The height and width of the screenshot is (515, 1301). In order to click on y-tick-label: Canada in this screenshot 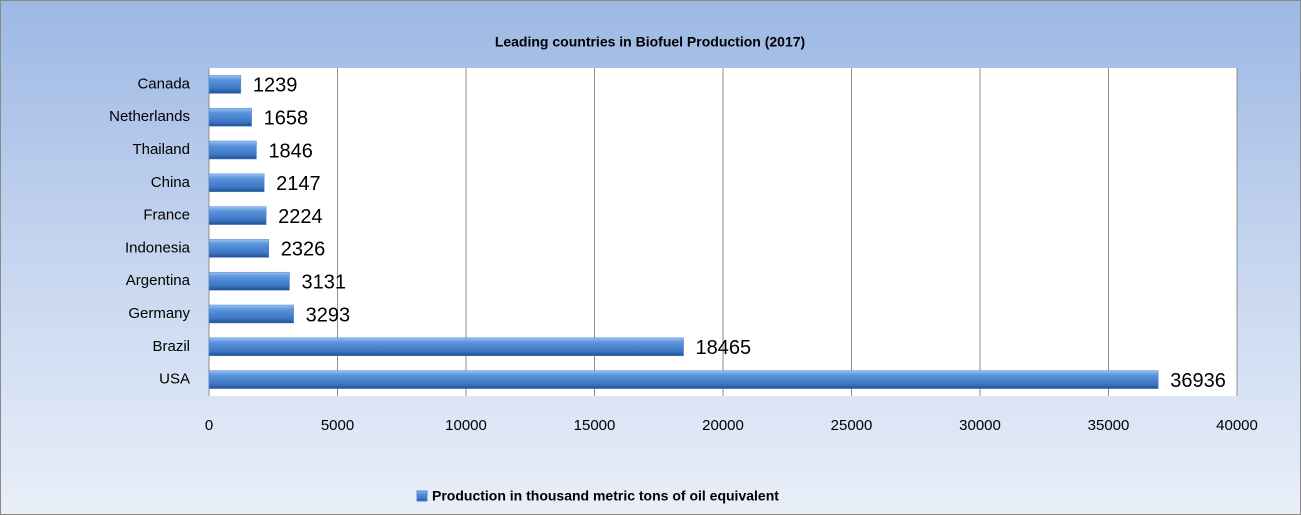, I will do `click(163, 83)`.